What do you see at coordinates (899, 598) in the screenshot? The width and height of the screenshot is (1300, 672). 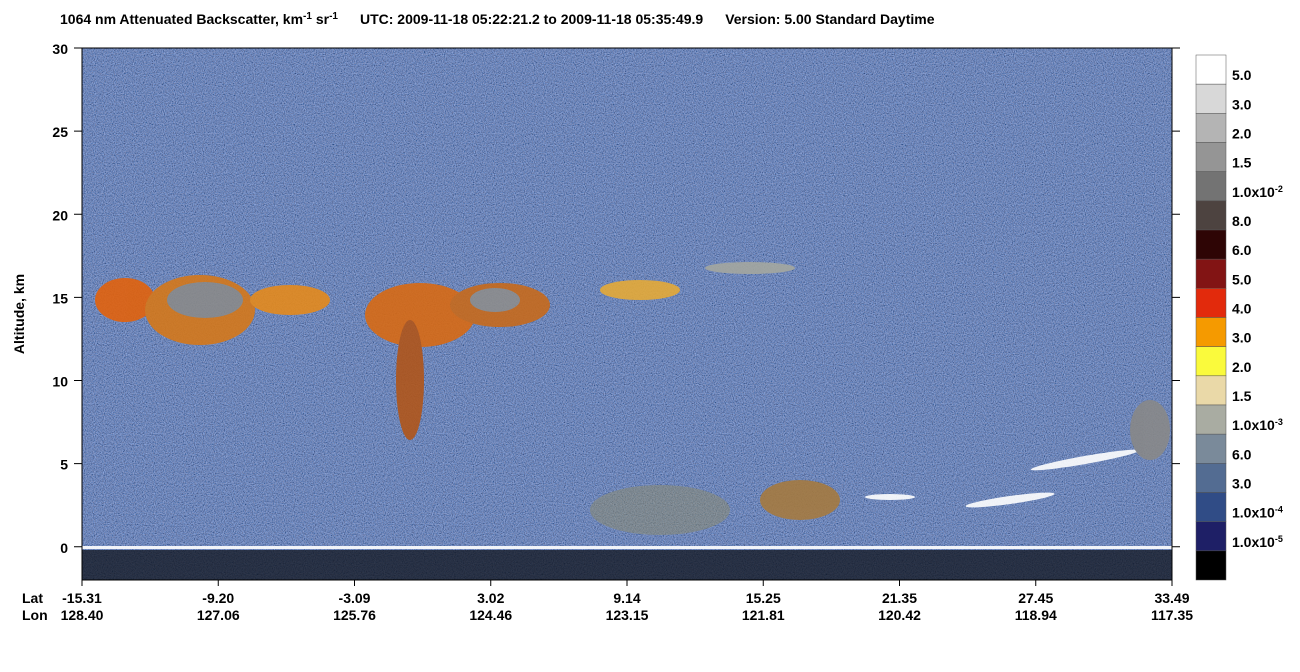 I see `x-tick-label: 21.35` at bounding box center [899, 598].